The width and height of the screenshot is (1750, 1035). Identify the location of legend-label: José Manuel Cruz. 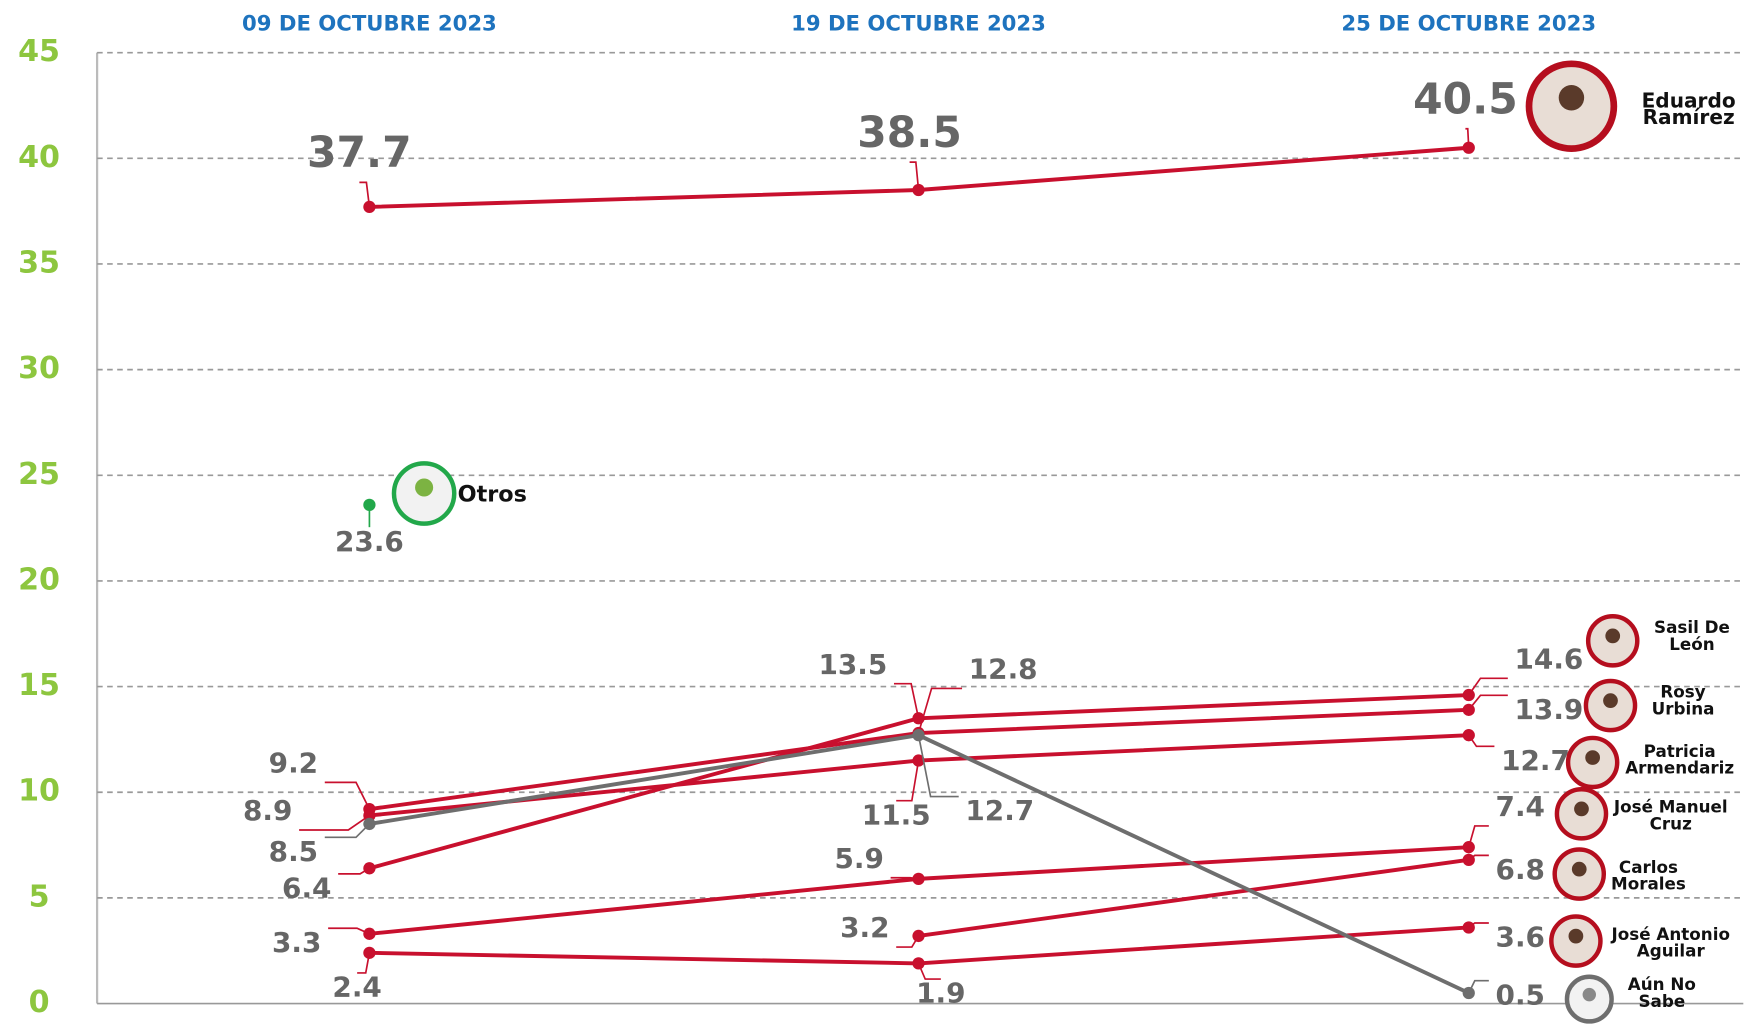
(1670, 815).